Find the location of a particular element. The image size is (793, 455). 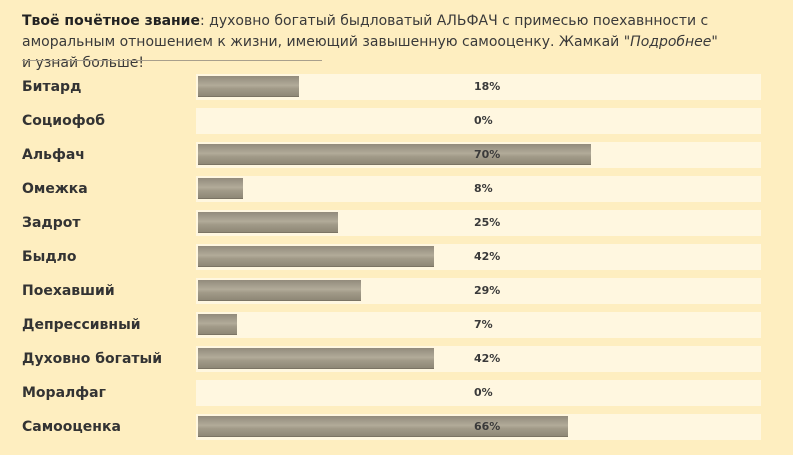

percent-label: 18% is located at coordinates (487, 86).